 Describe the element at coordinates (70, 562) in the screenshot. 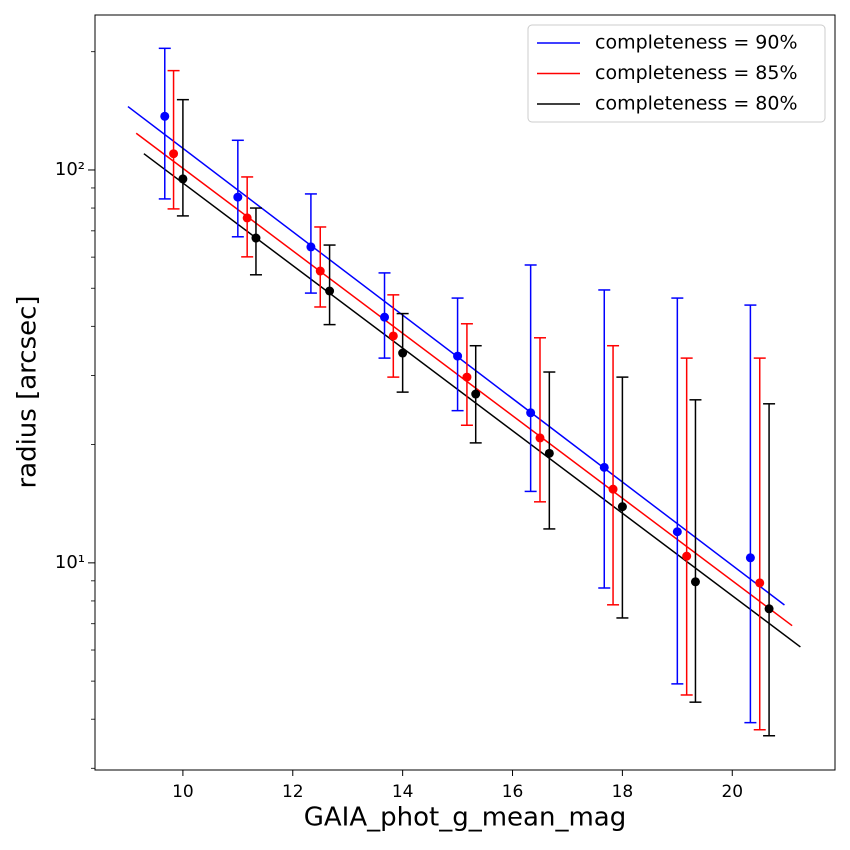

I see `y-tick-label: 10¹` at that location.